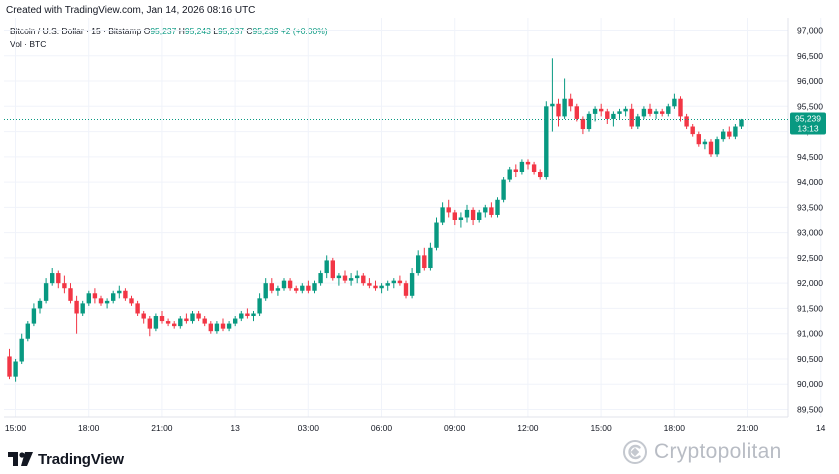 The height and width of the screenshot is (474, 839). I want to click on y-tick-label: 96,500, so click(810, 56).